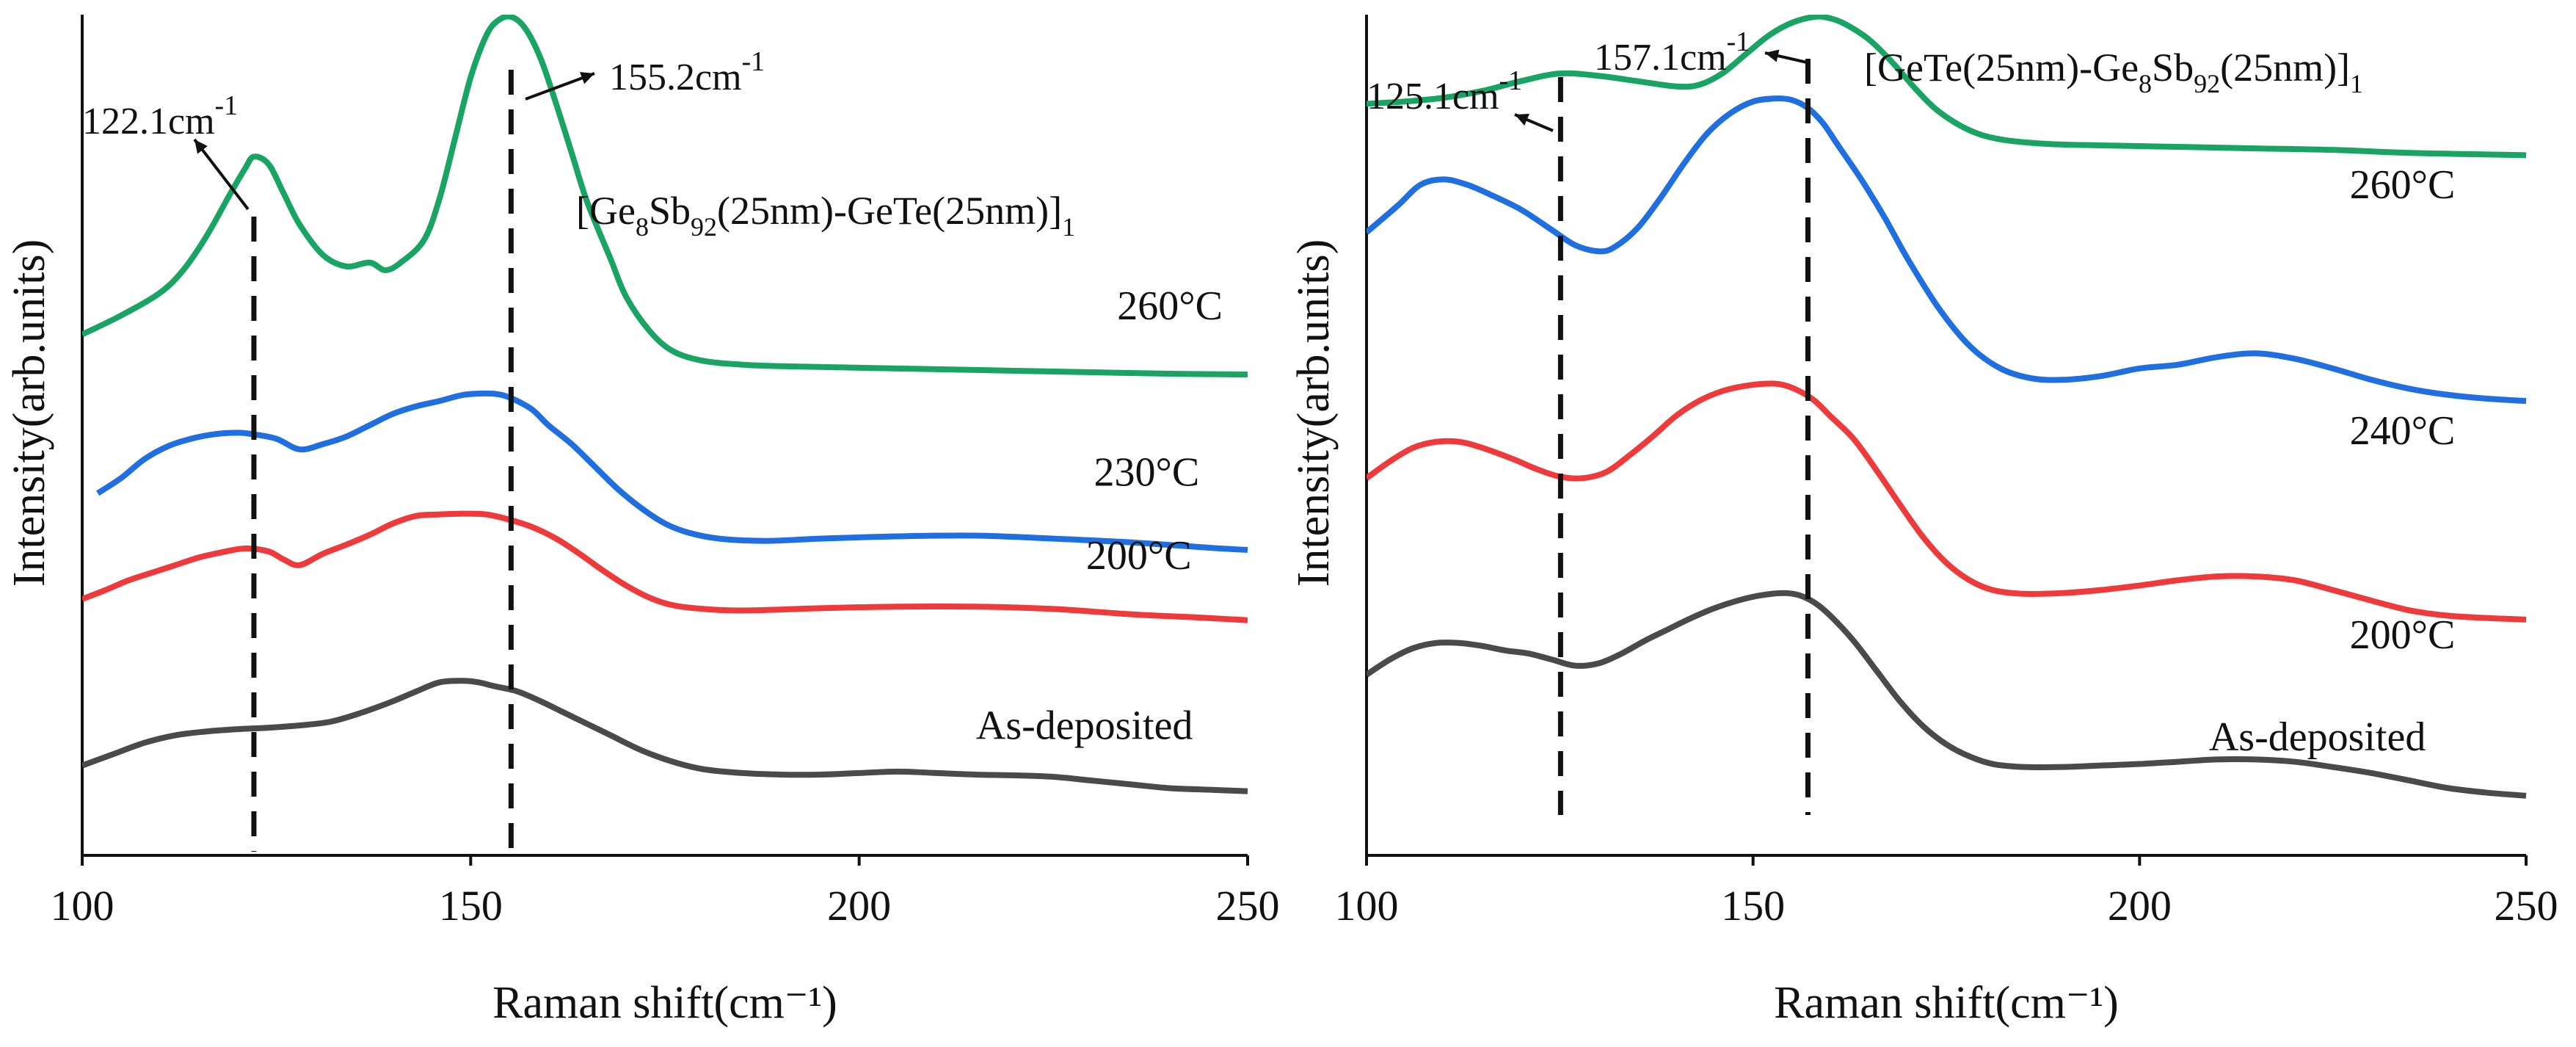  What do you see at coordinates (1146, 473) in the screenshot?
I see `series-label-1: 230°C` at bounding box center [1146, 473].